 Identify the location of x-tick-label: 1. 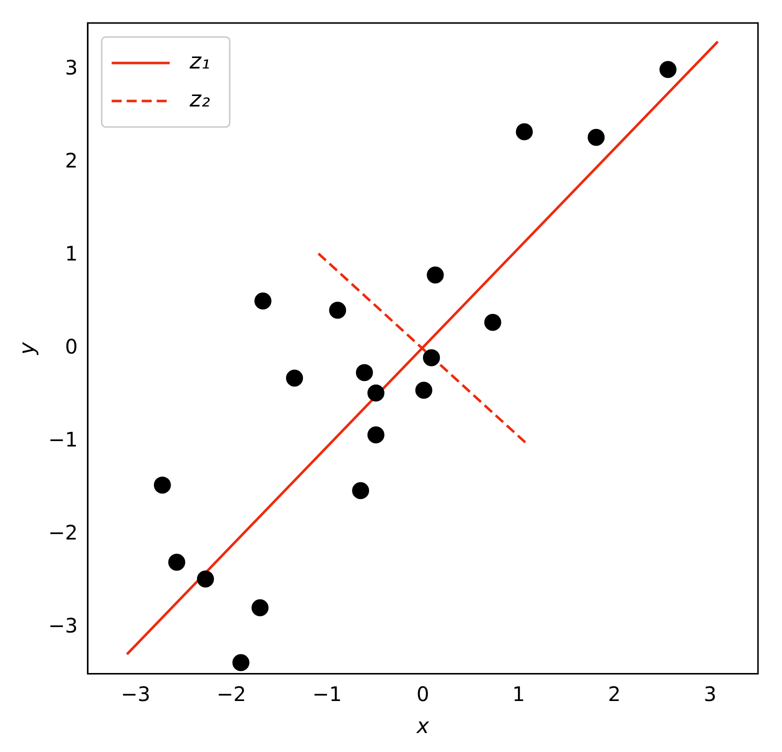
(518, 694).